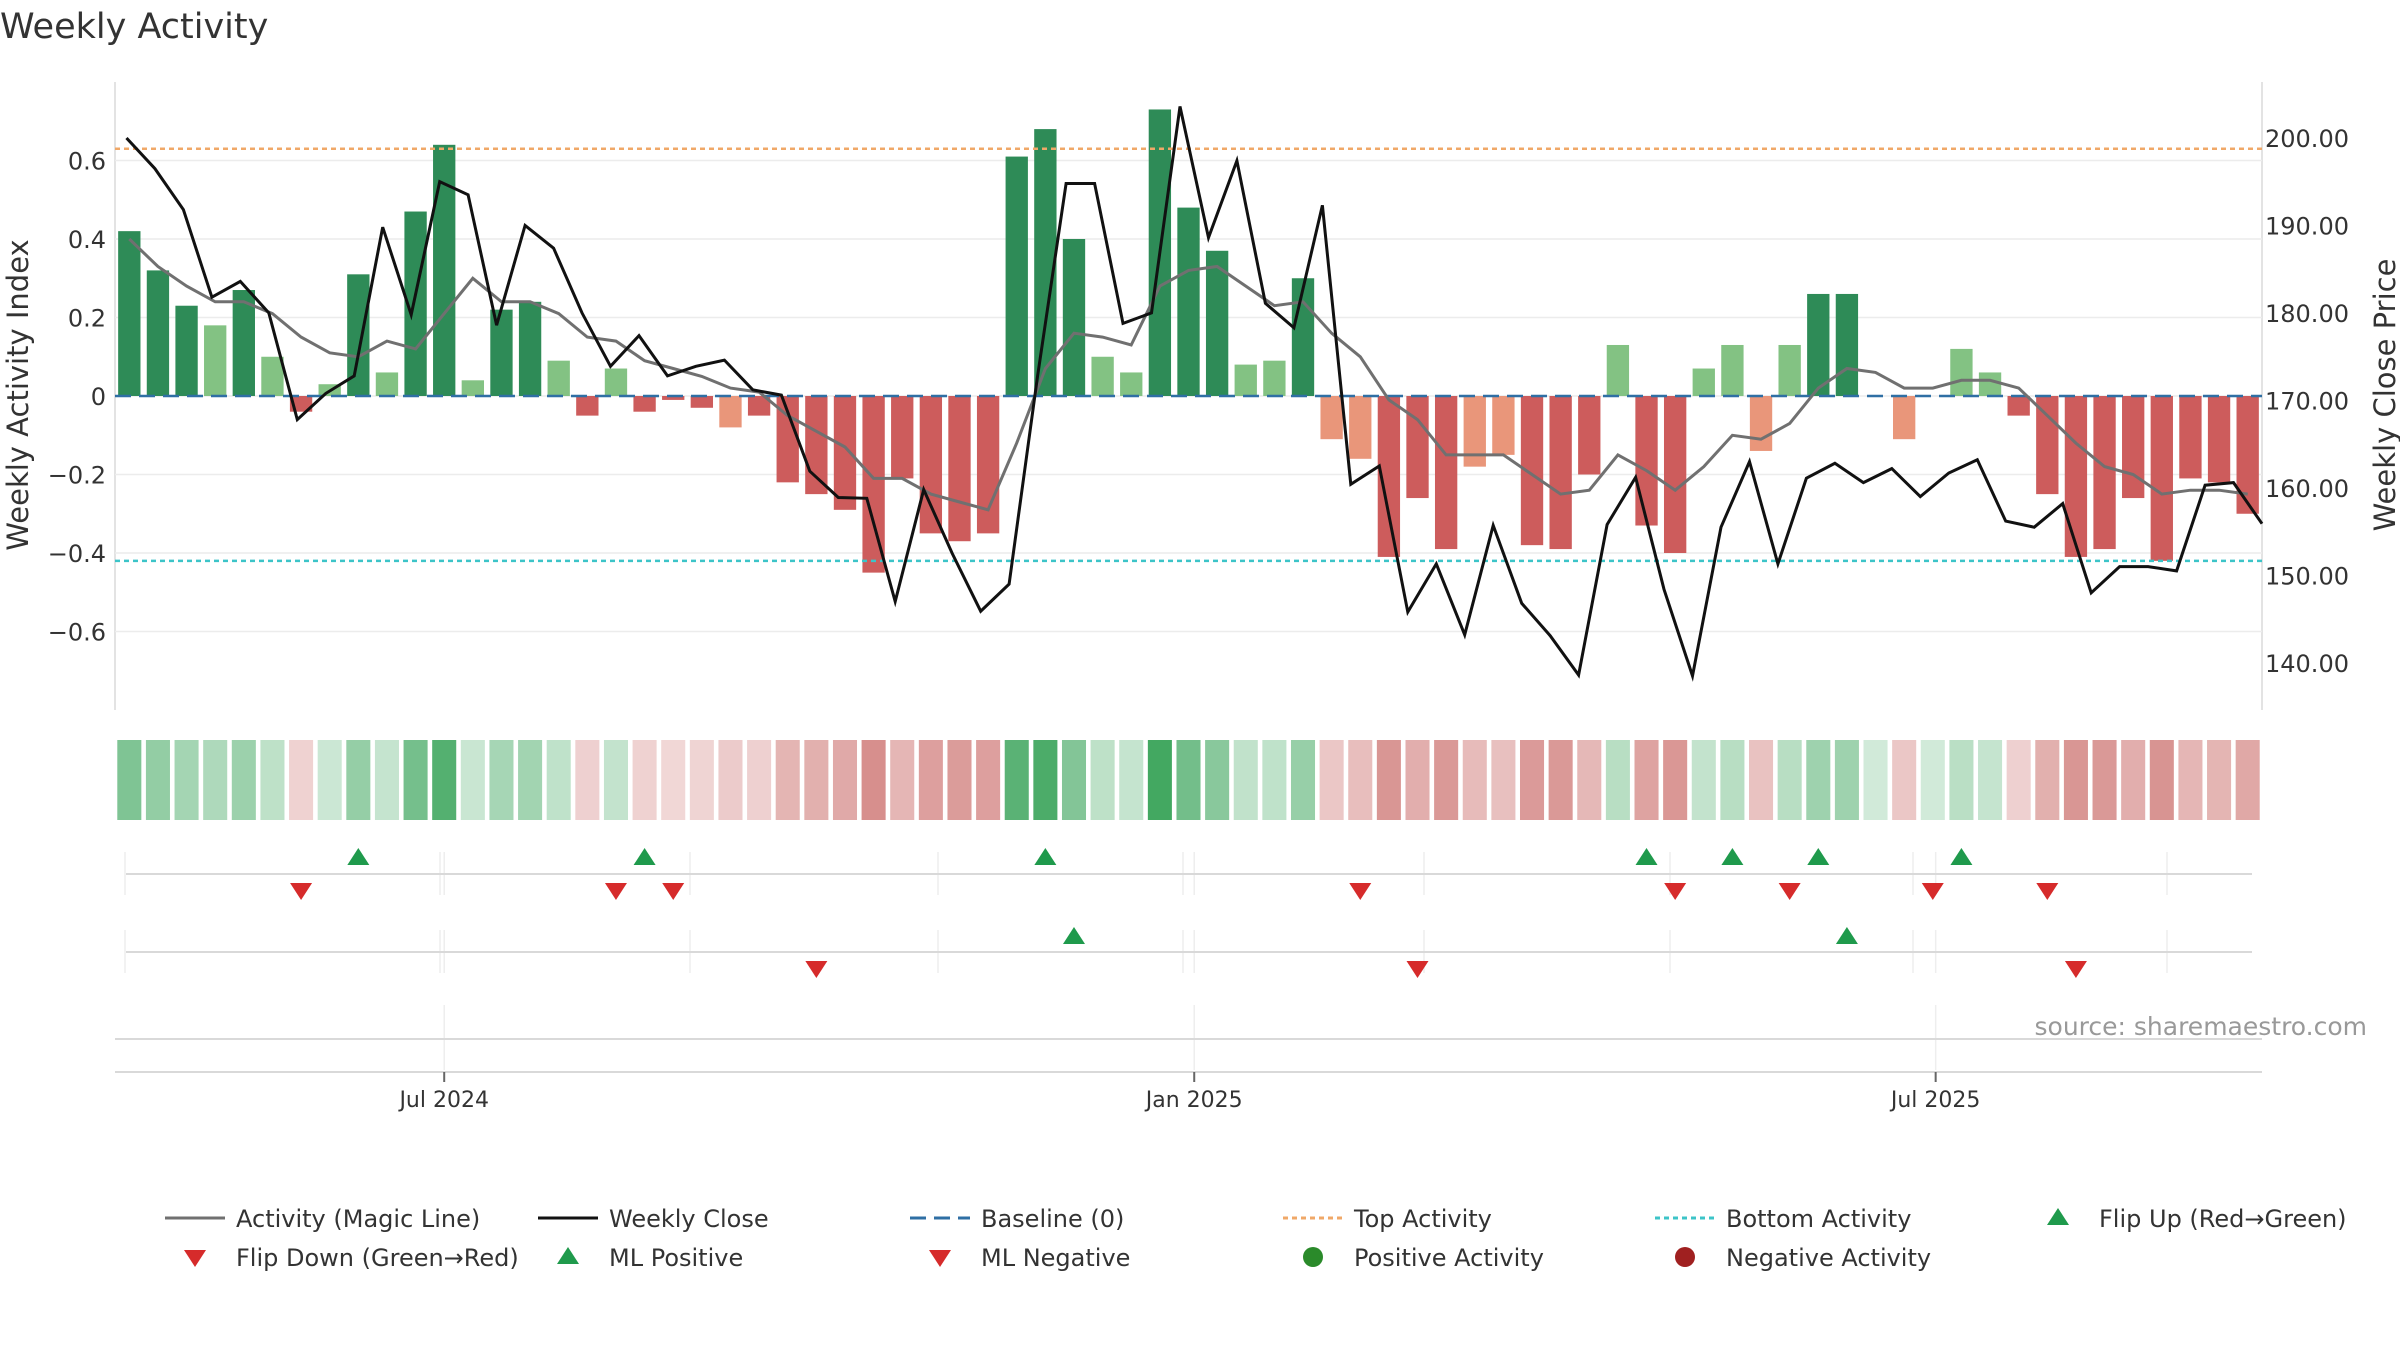 The width and height of the screenshot is (2400, 1350). Describe the element at coordinates (676, 1258) in the screenshot. I see `legend-label: ML Positive` at that location.